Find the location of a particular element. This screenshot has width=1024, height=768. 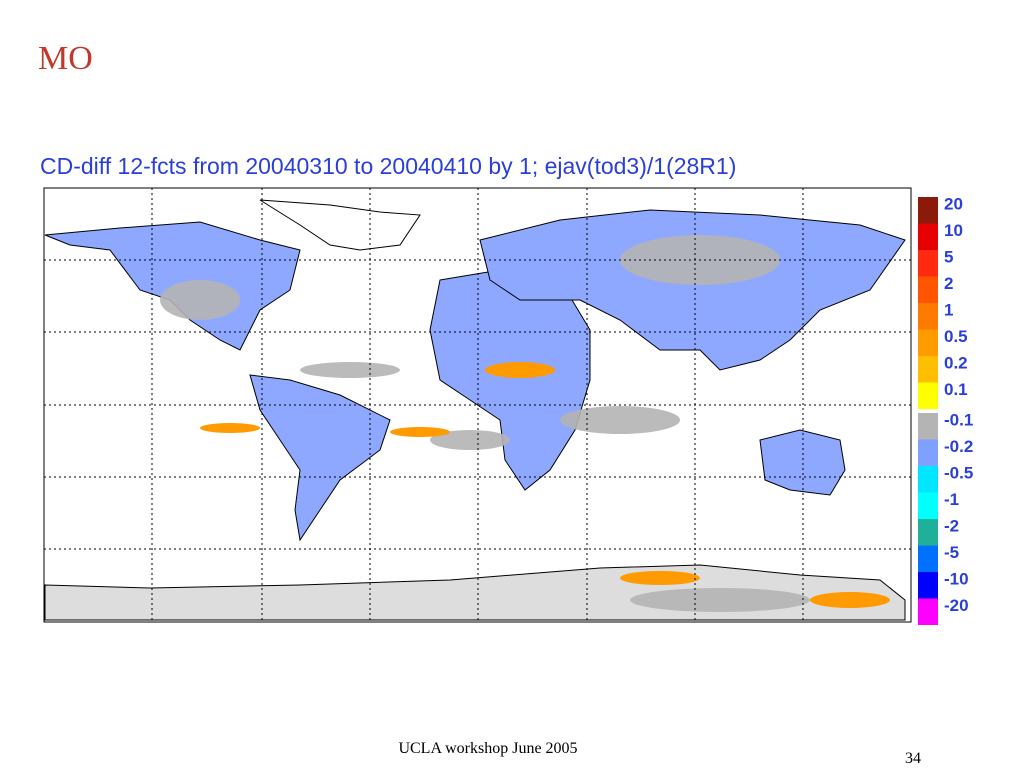

legend-label: -5 is located at coordinates (951, 552).